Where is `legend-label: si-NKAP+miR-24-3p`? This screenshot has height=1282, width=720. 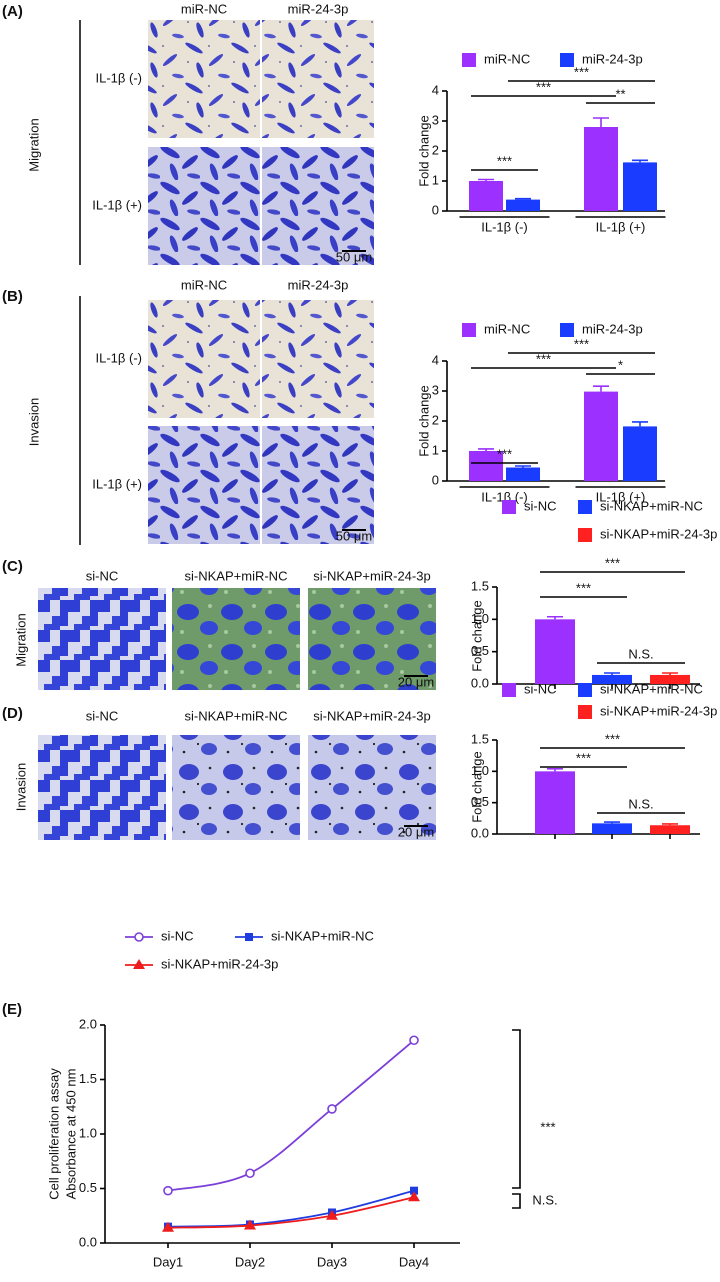
legend-label: si-NKAP+miR-24-3p is located at coordinates (658, 710).